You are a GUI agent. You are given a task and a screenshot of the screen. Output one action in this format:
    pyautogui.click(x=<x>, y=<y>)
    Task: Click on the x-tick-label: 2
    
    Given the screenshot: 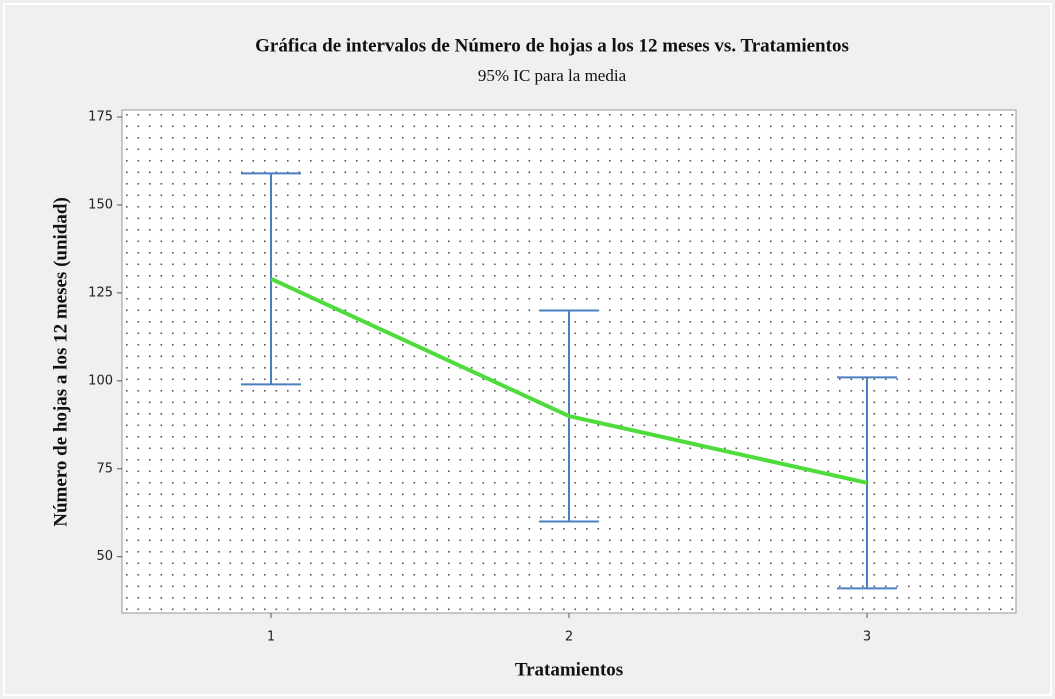 What is the action you would take?
    pyautogui.click(x=569, y=637)
    